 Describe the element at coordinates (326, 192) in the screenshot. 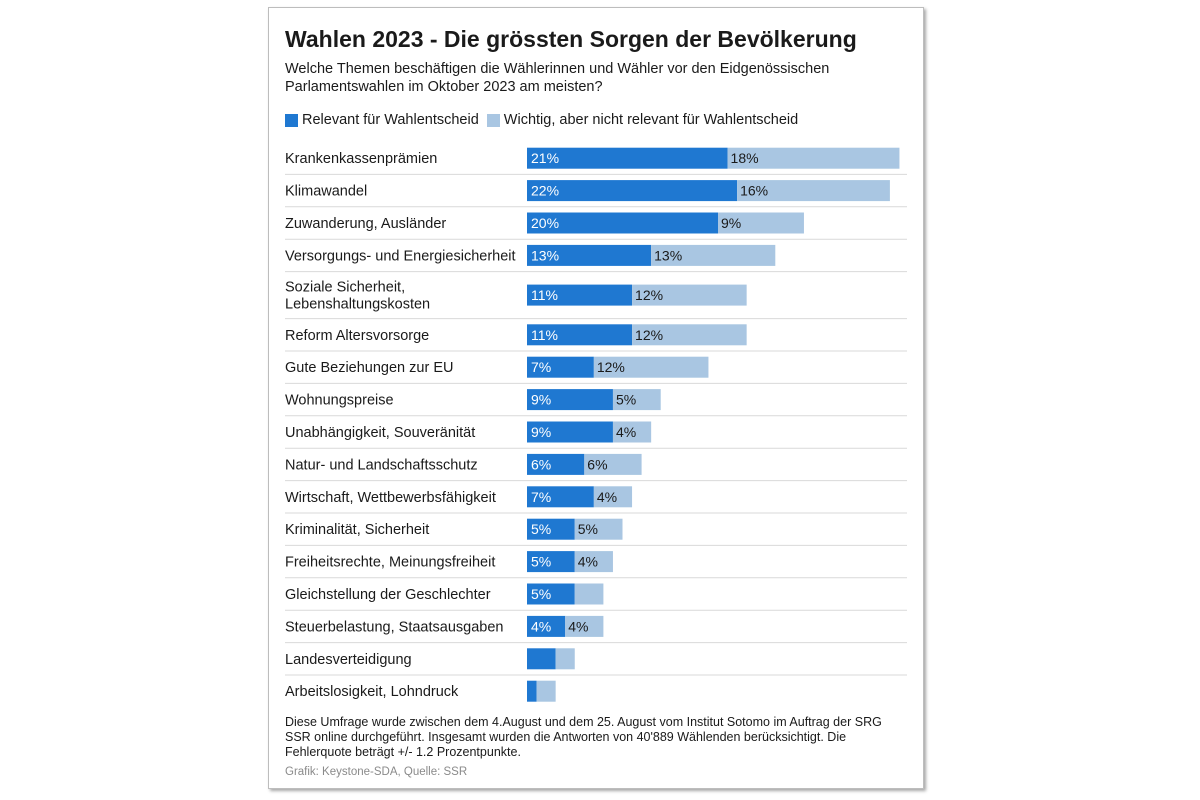

I see `category-label: Klimawandel` at that location.